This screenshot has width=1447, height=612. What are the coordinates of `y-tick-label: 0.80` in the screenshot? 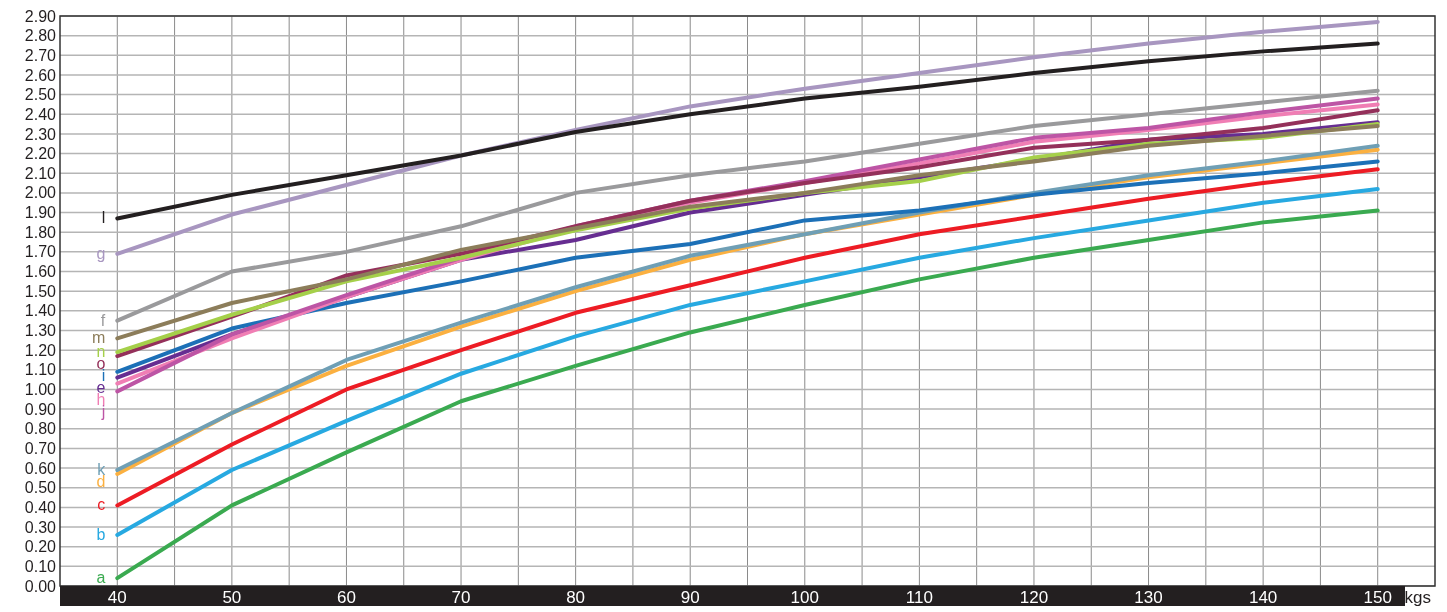 It's located at (40, 429).